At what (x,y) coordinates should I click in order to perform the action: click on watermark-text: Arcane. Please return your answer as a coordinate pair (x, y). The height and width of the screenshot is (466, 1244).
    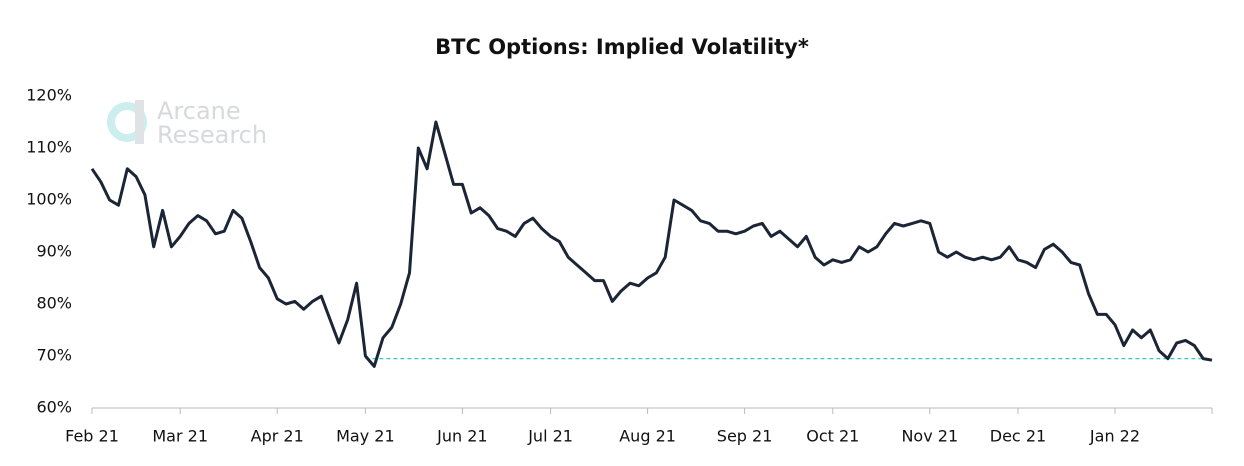
    Looking at the image, I should click on (199, 111).